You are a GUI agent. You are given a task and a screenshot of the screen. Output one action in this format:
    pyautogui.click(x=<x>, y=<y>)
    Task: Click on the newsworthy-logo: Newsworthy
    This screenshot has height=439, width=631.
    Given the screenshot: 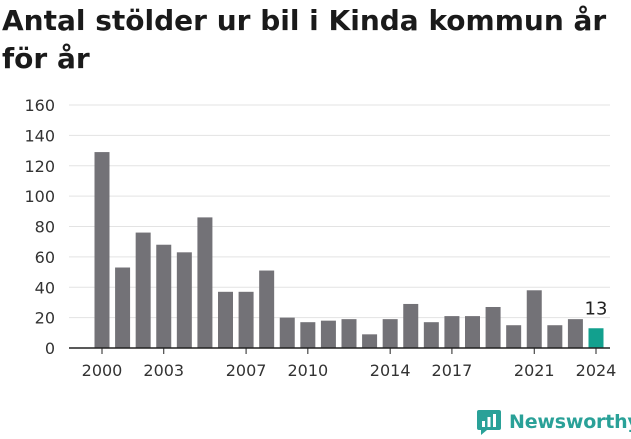 What is the action you would take?
    pyautogui.click(x=553, y=422)
    